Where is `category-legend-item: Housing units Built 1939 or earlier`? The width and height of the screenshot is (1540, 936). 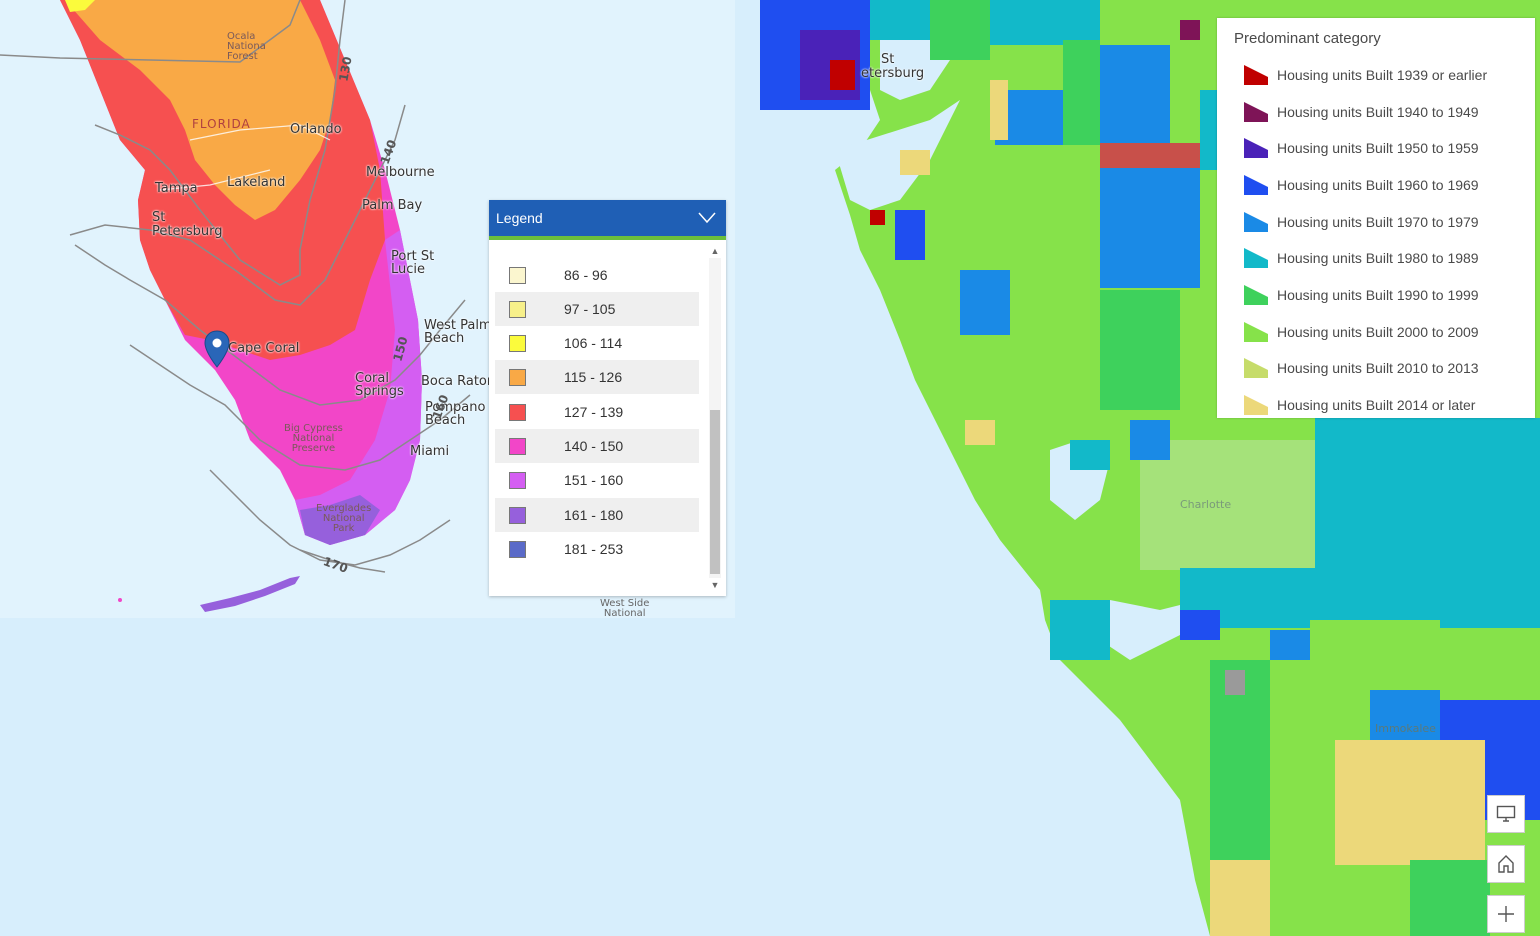 category-legend-item: Housing units Built 1939 or earlier is located at coordinates (1364, 75).